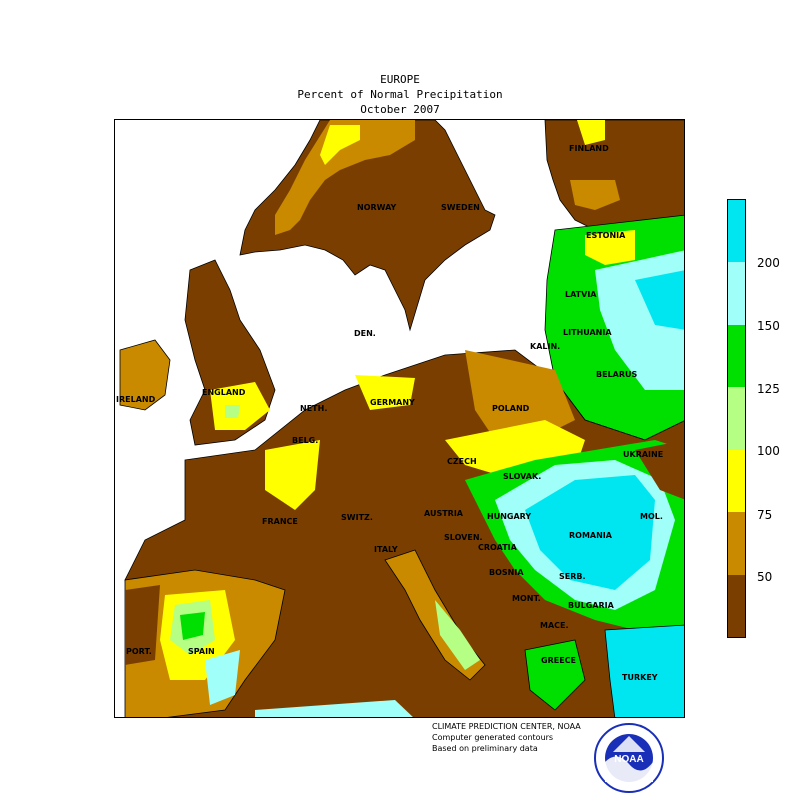  Describe the element at coordinates (558, 660) in the screenshot. I see `country-label-greece: GREECE` at that location.